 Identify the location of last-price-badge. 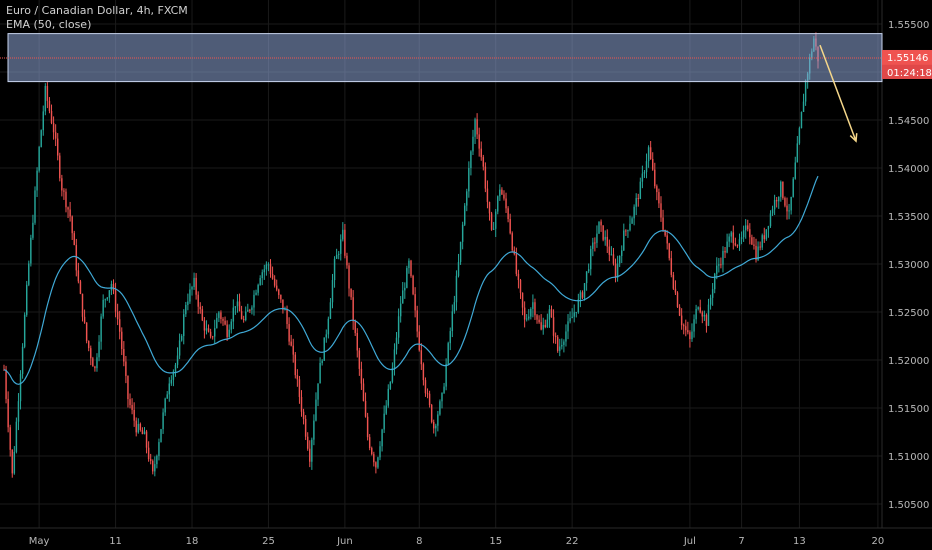
(907, 57).